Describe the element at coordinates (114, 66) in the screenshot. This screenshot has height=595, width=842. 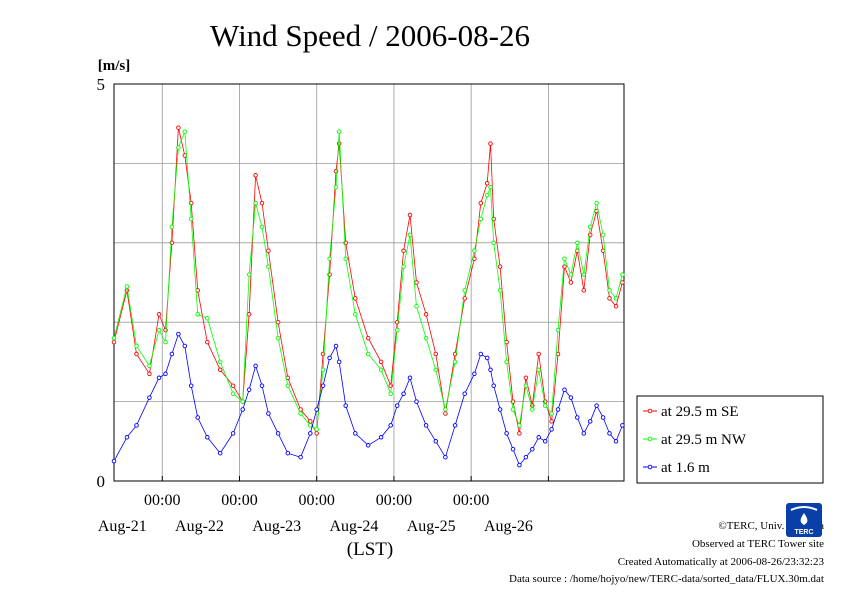
I see `y-axis-unit-label: [m/s]` at that location.